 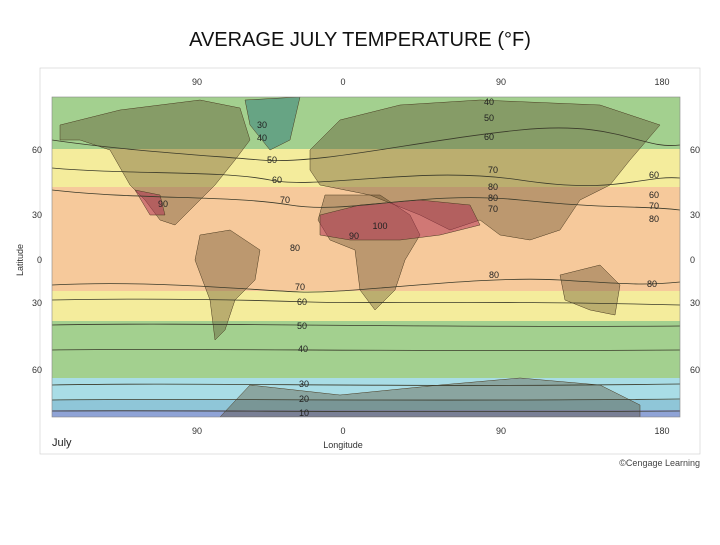 What do you see at coordinates (304, 399) in the screenshot?
I see `isotherm-label: 20` at bounding box center [304, 399].